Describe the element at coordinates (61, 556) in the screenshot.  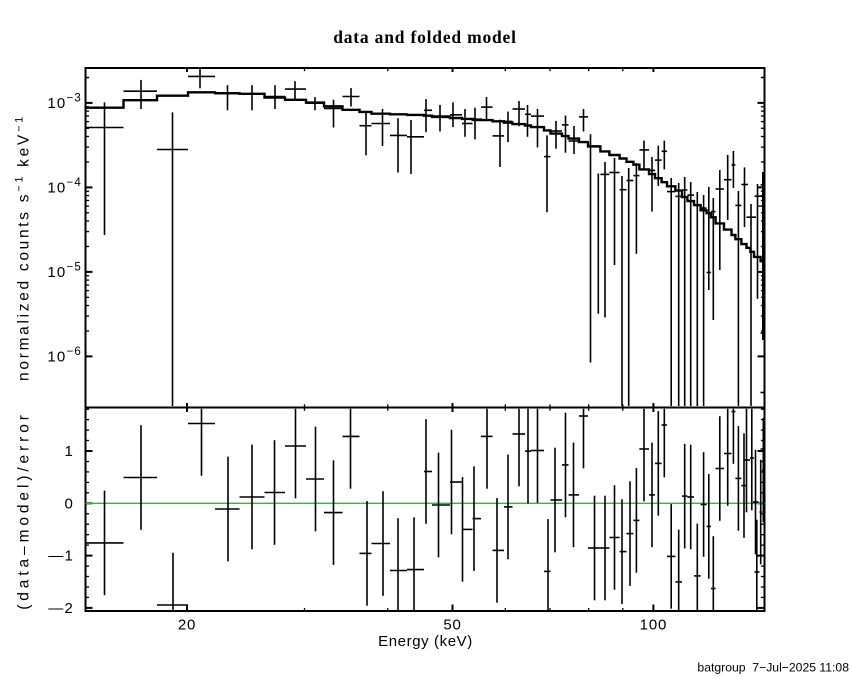
I see `svg-text: —1` at that location.